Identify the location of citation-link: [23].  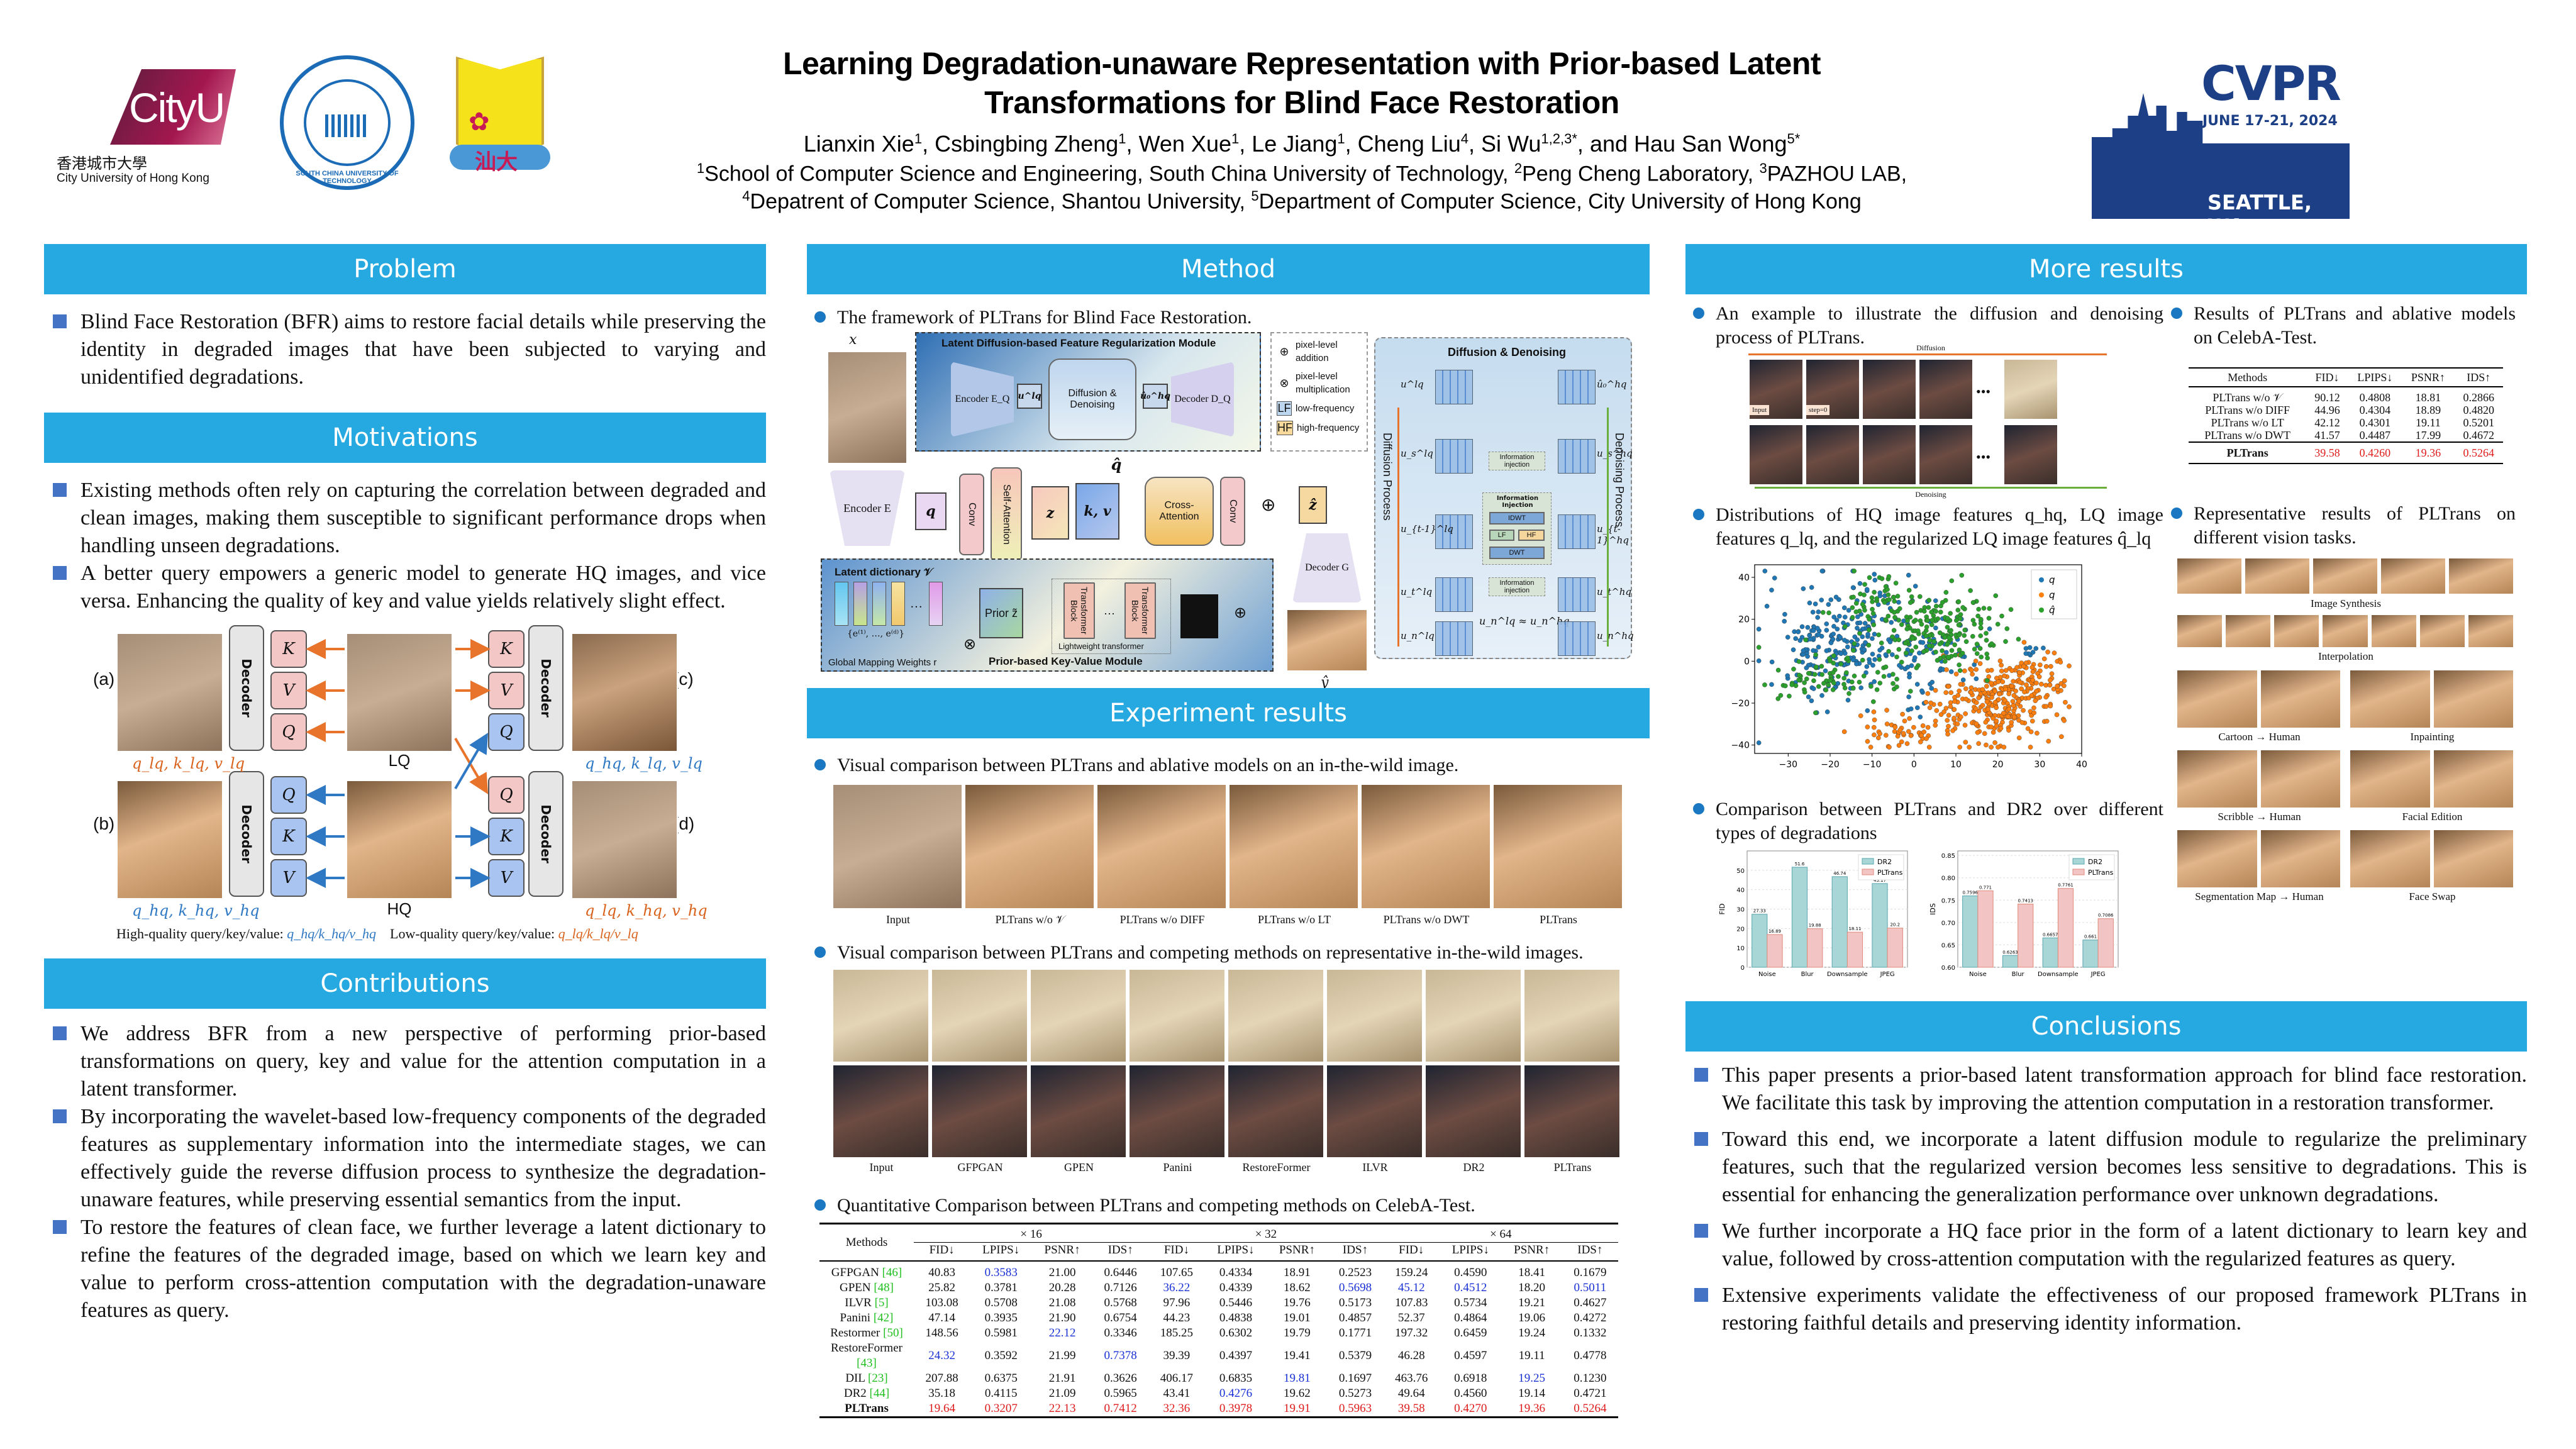
(878, 1378).